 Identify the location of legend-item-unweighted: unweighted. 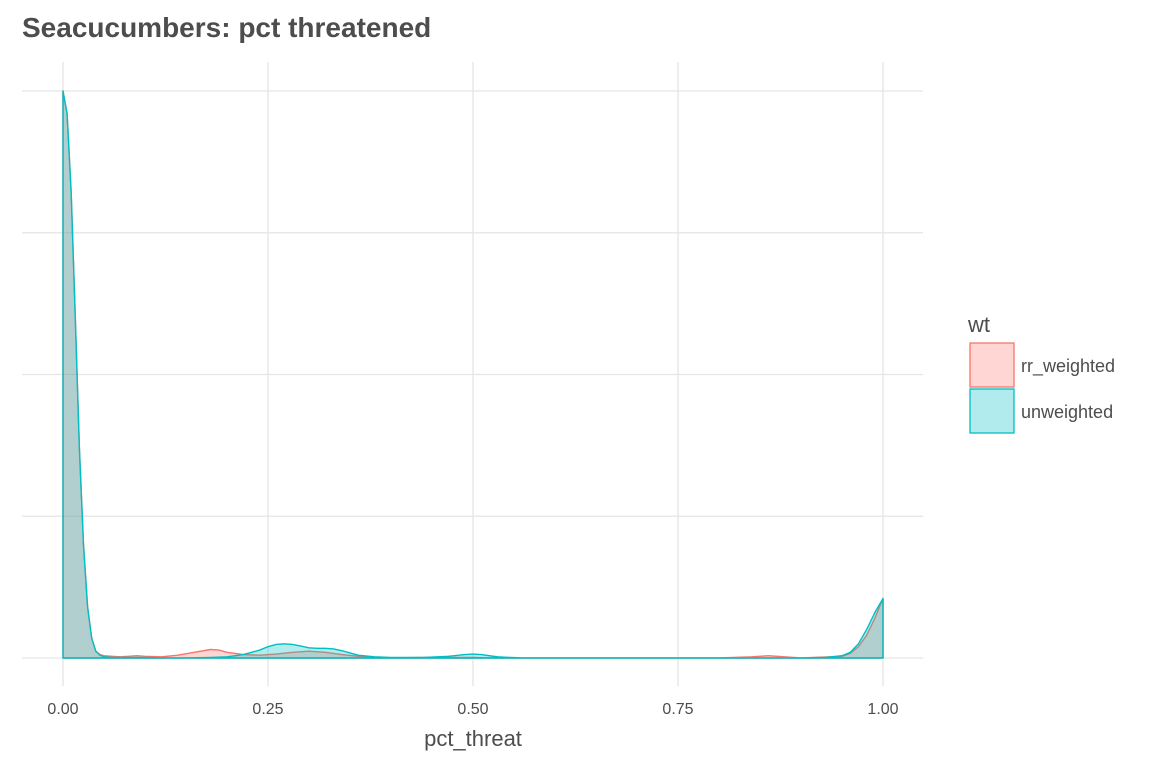
(1041, 411).